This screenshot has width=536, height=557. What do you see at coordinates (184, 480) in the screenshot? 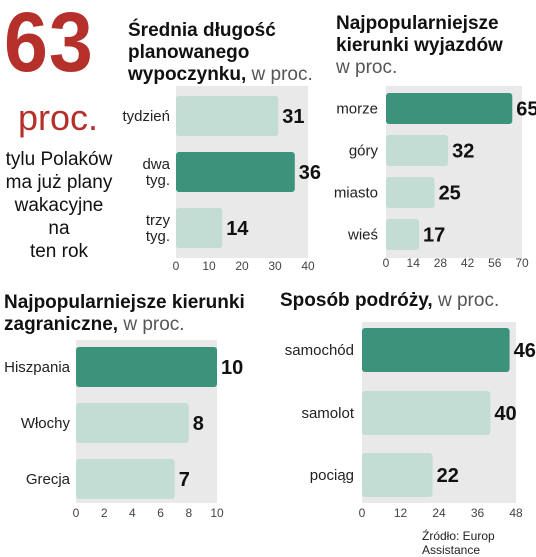
I see `value-label: 7` at bounding box center [184, 480].